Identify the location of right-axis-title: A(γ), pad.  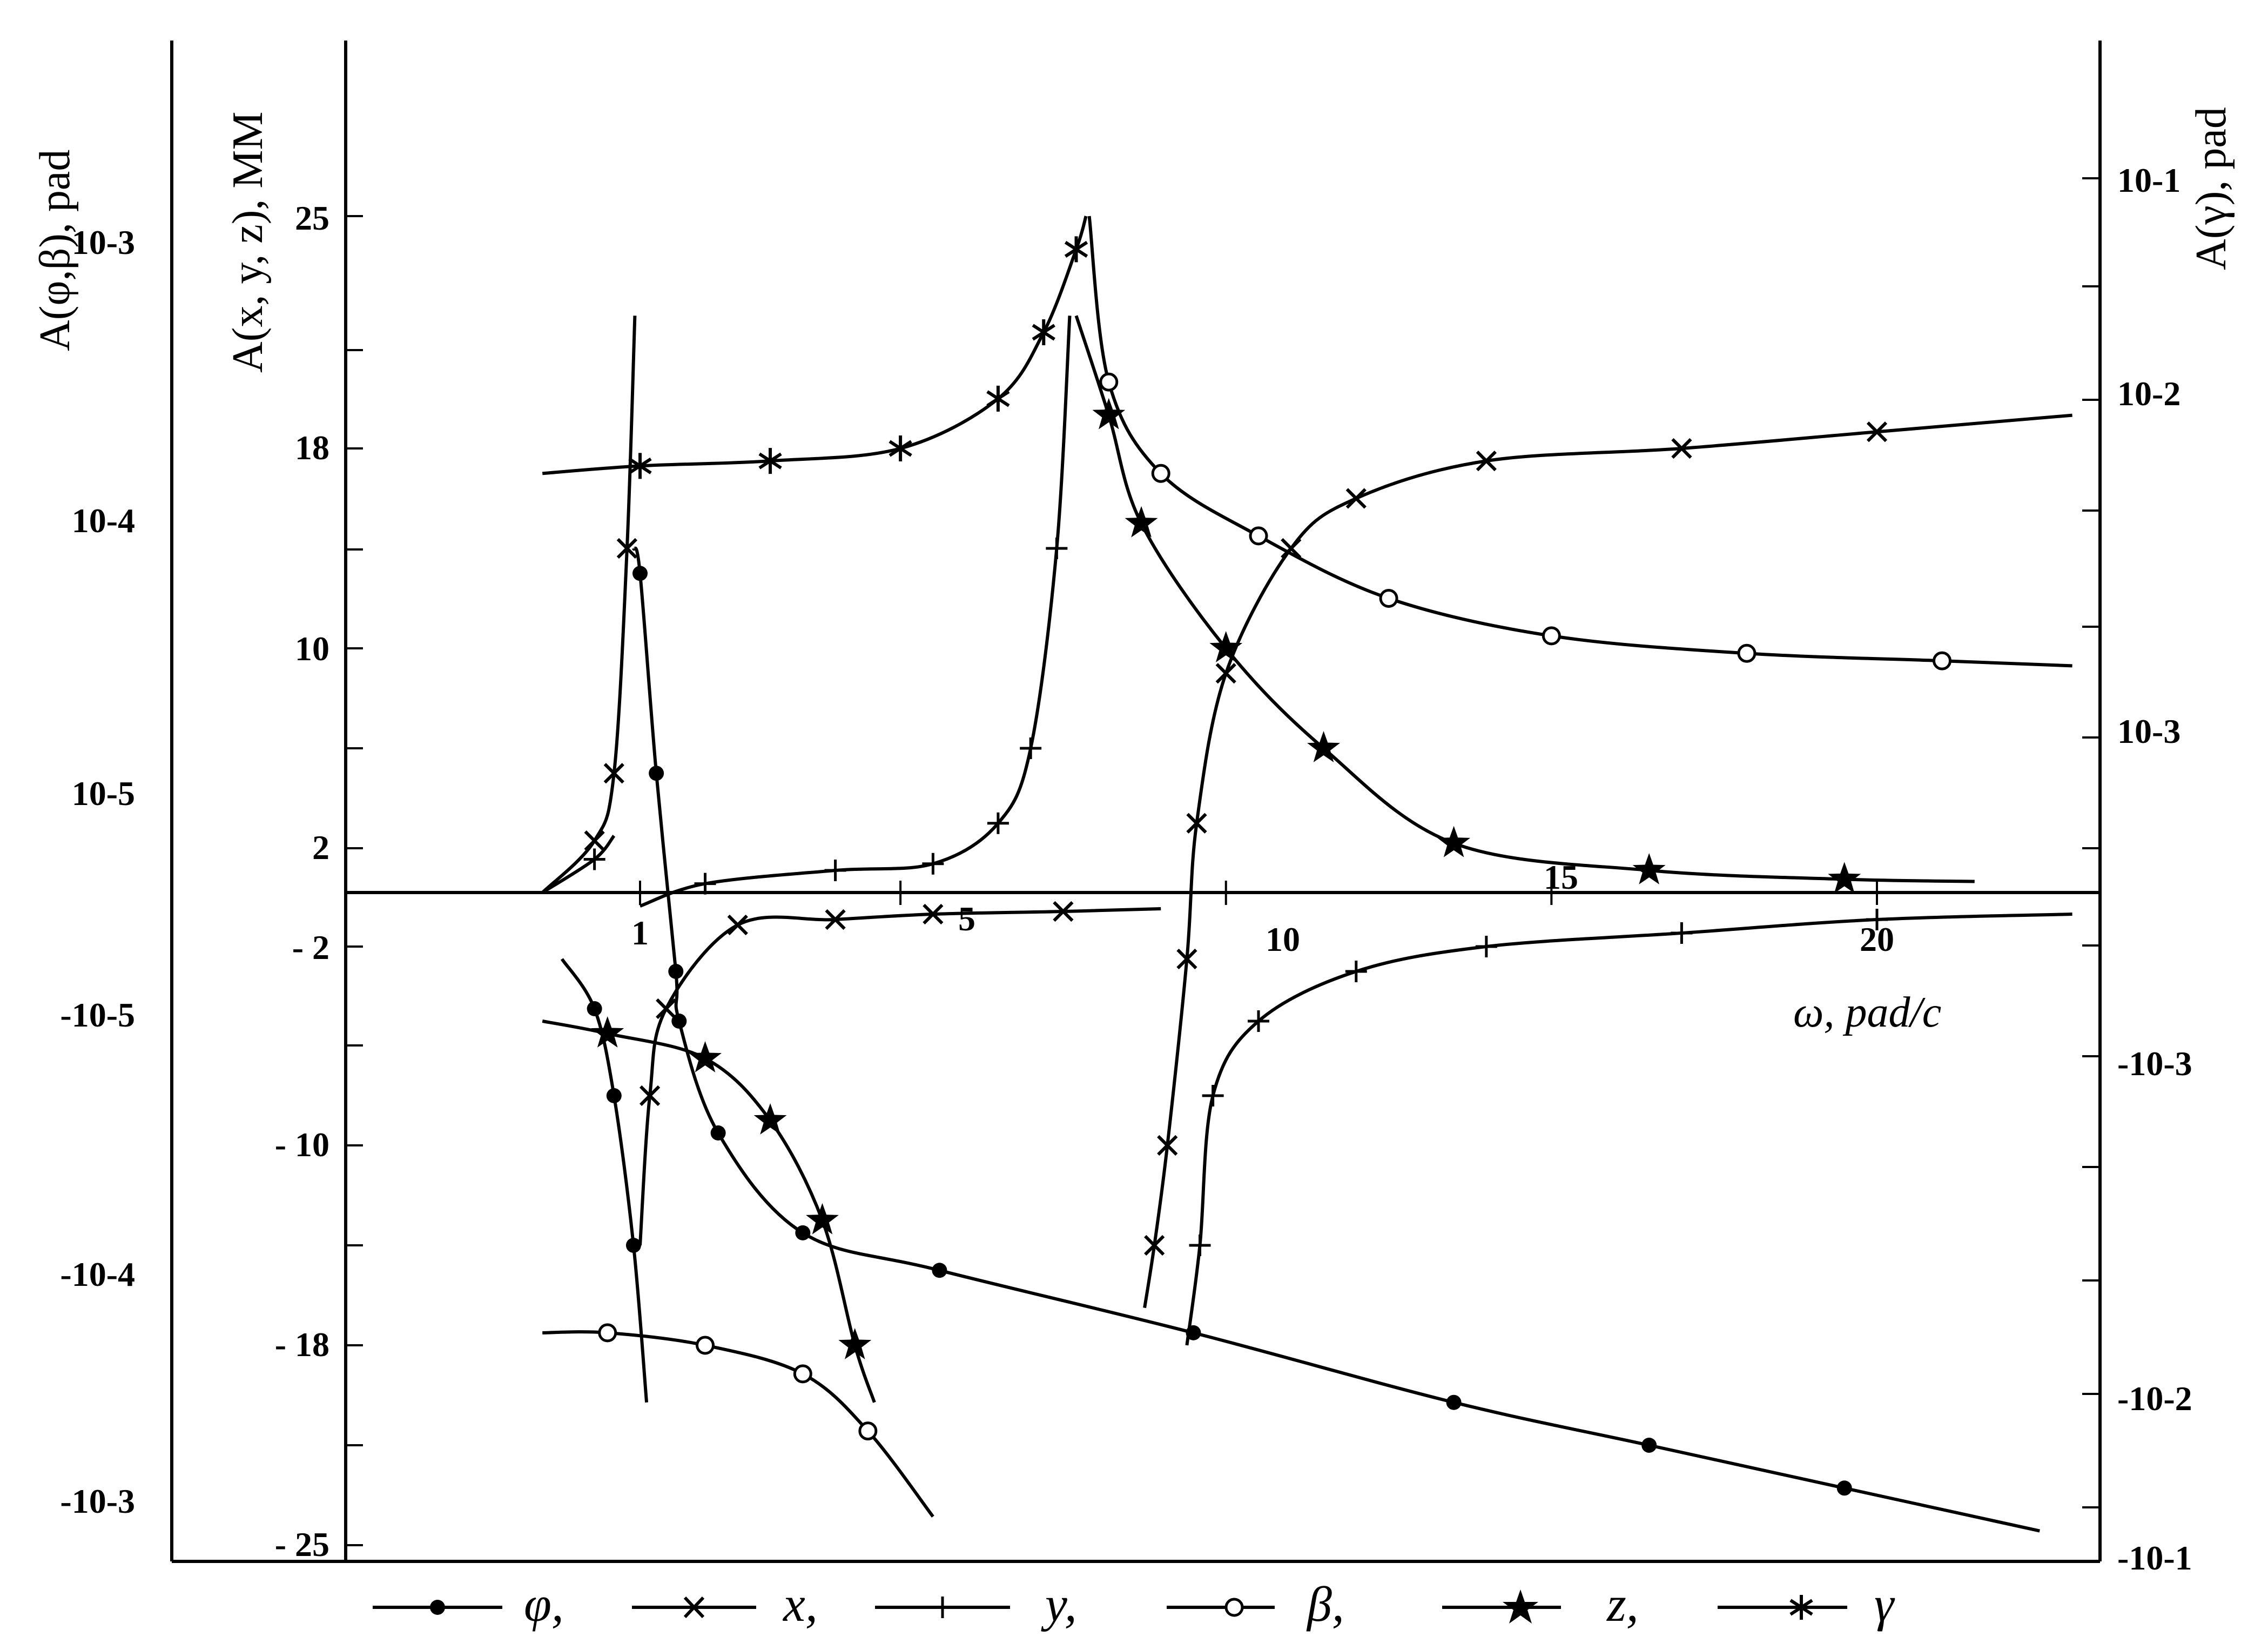
(2211, 188).